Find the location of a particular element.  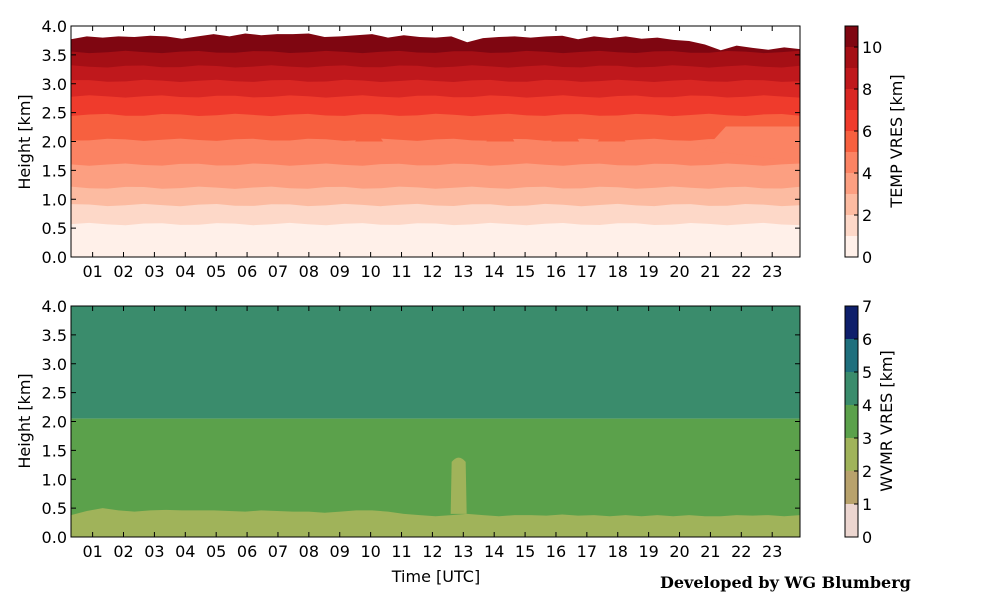

temp-x-tick-label: 20 is located at coordinates (679, 271).